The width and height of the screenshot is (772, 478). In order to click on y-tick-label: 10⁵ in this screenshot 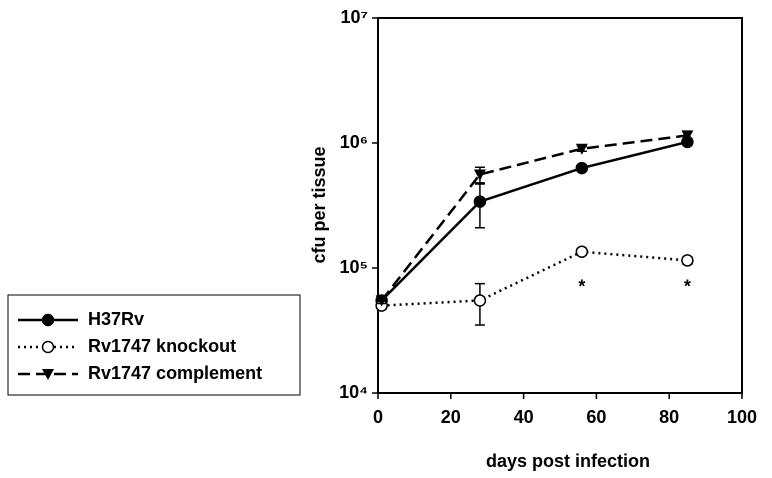, I will do `click(354, 267)`.